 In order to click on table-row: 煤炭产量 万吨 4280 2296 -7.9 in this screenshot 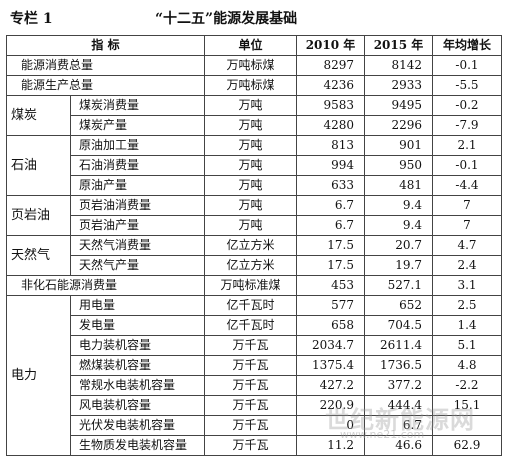, I will do `click(254, 125)`.